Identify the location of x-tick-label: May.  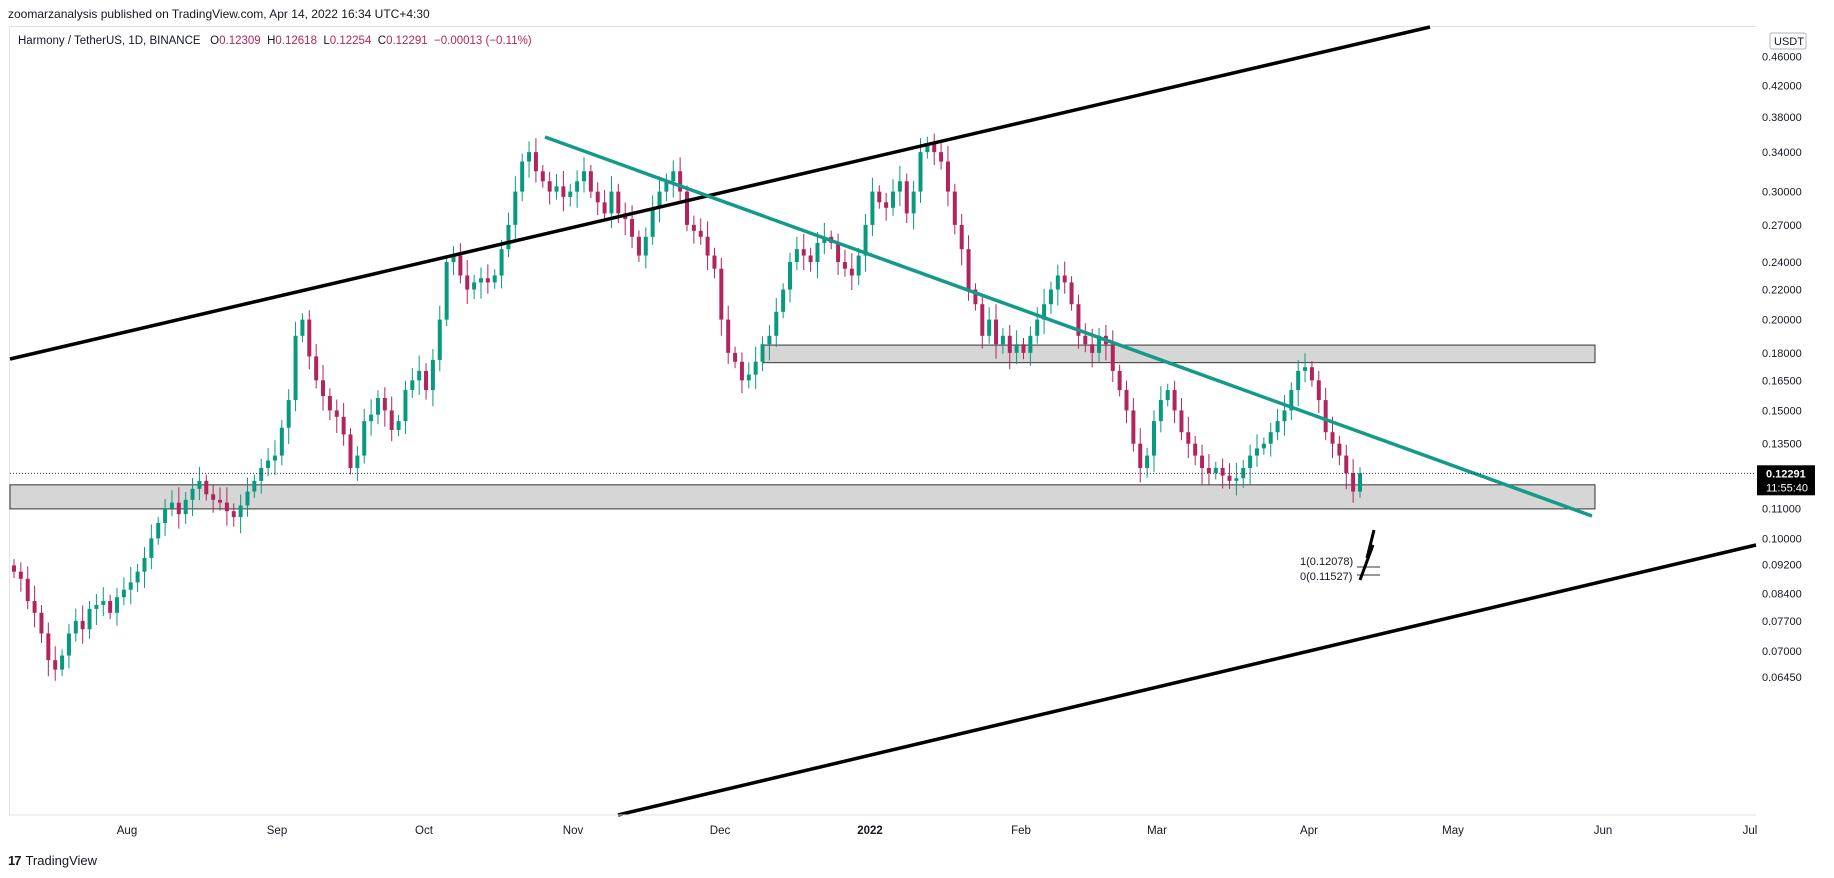
(1453, 831).